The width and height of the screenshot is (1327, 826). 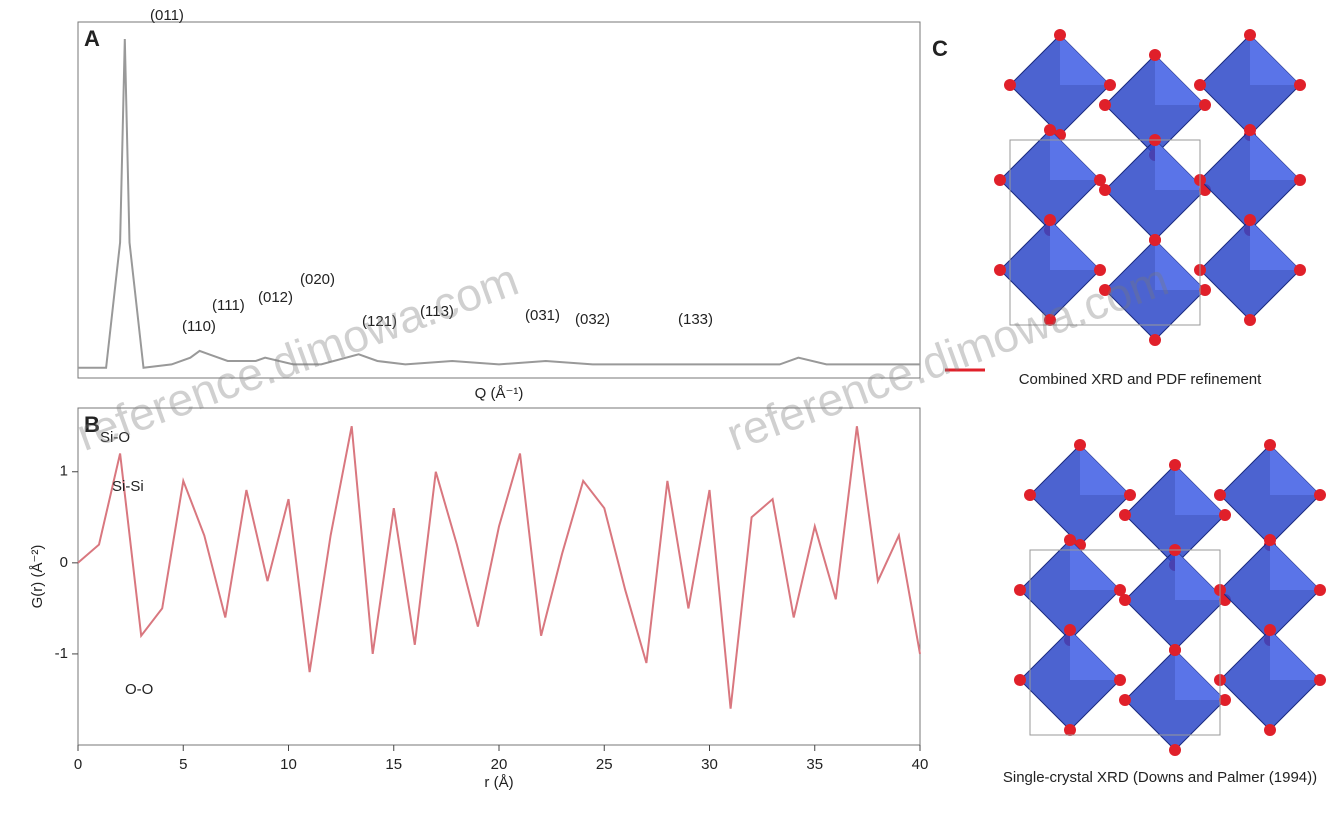 What do you see at coordinates (592, 319) in the screenshot?
I see `annotation: (032)` at bounding box center [592, 319].